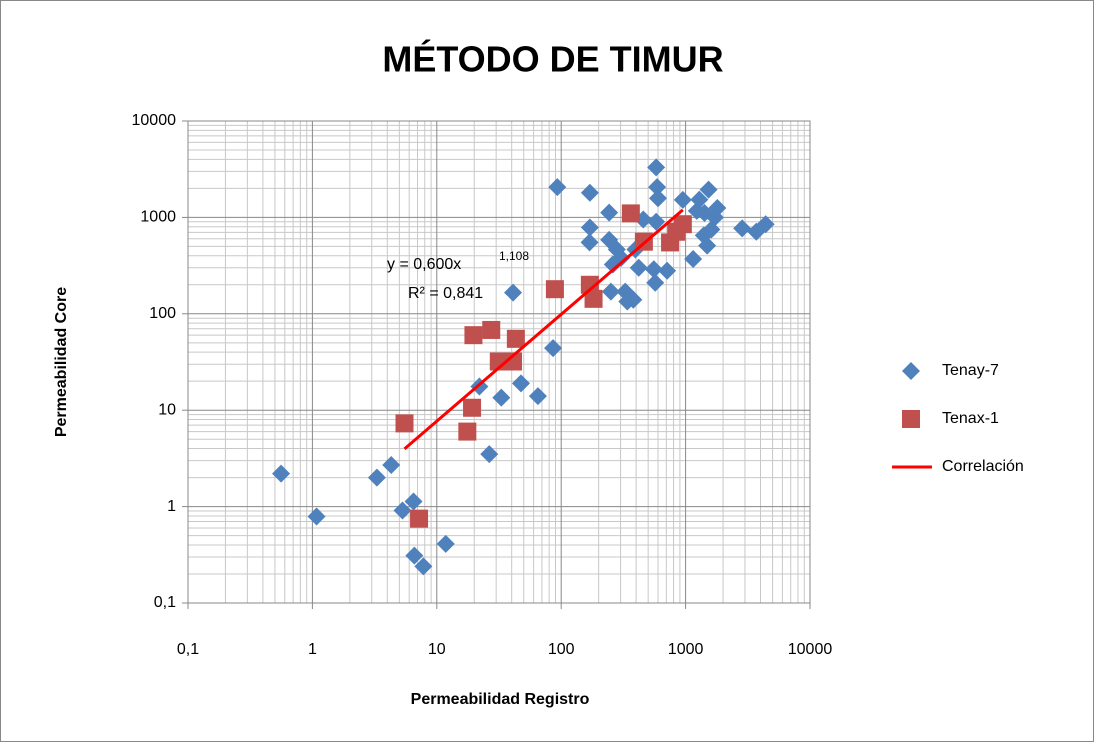  Describe the element at coordinates (188, 649) in the screenshot. I see `x-tick-label: 0,1` at that location.